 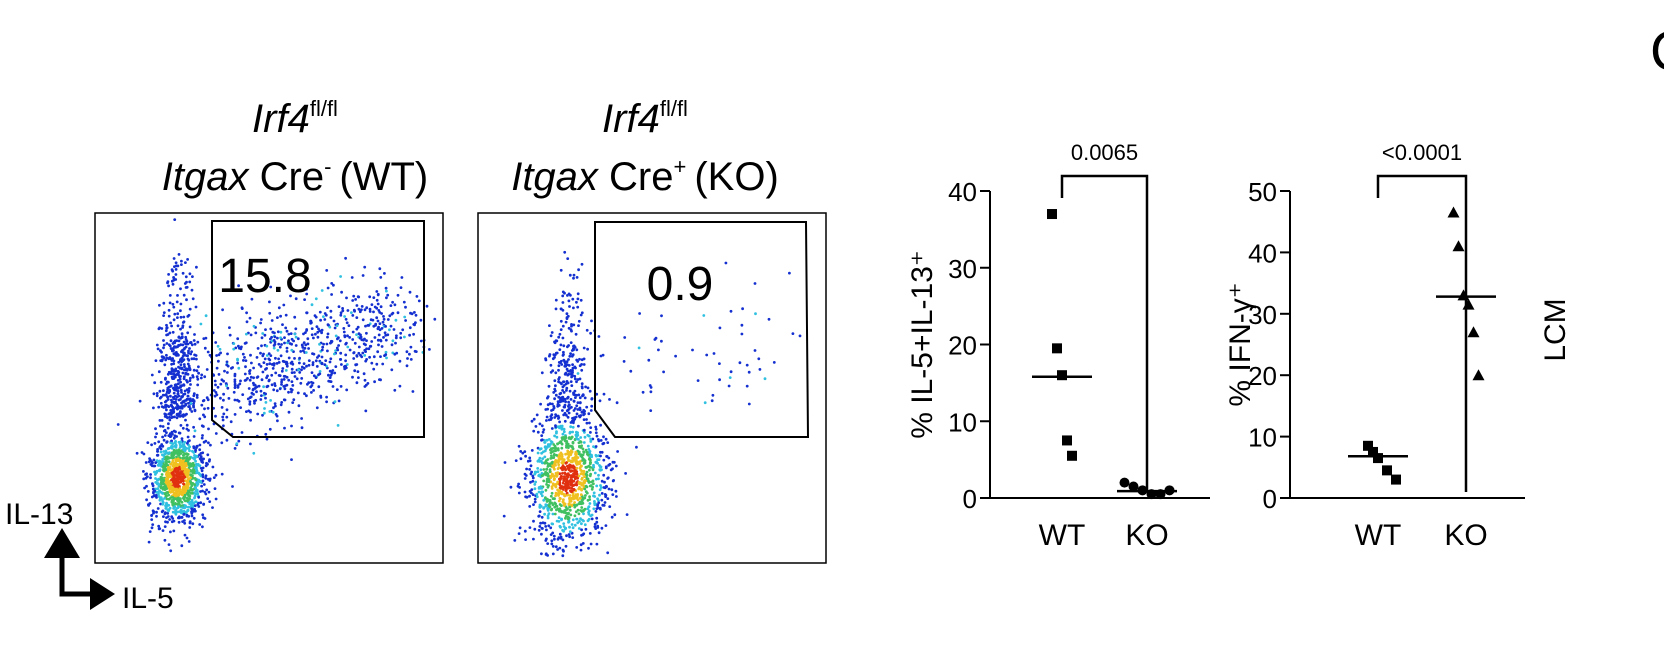 What do you see at coordinates (1062, 535) in the screenshot?
I see `x-tick-label: WT` at bounding box center [1062, 535].